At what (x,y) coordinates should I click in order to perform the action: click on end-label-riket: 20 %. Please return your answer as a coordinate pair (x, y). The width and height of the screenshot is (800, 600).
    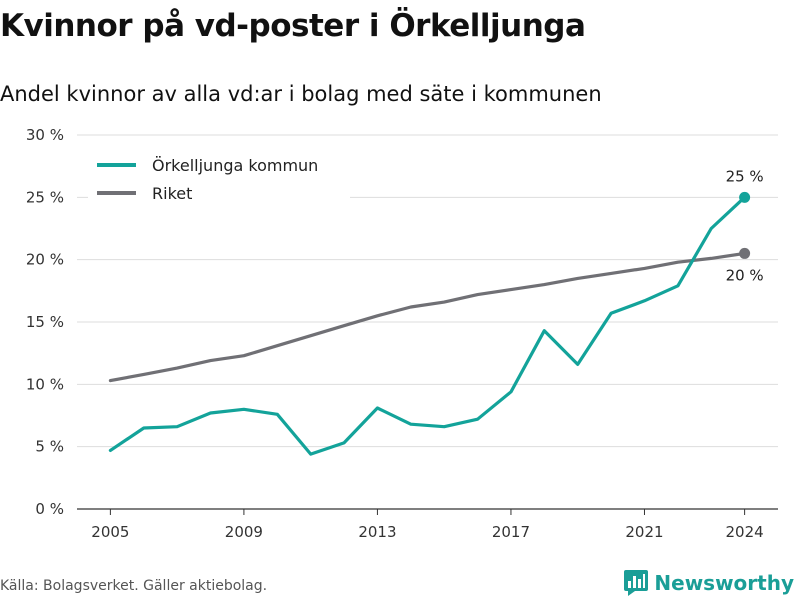
    Looking at the image, I should click on (745, 275).